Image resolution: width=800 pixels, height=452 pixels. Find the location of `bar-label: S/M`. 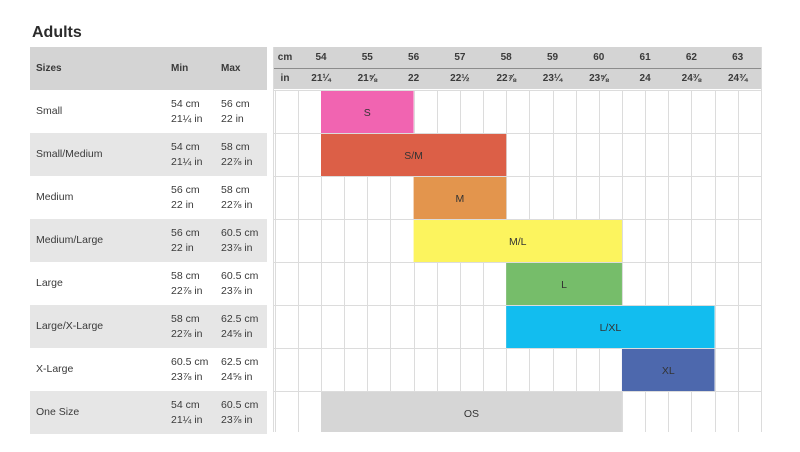

bar-label: S/M is located at coordinates (413, 156).